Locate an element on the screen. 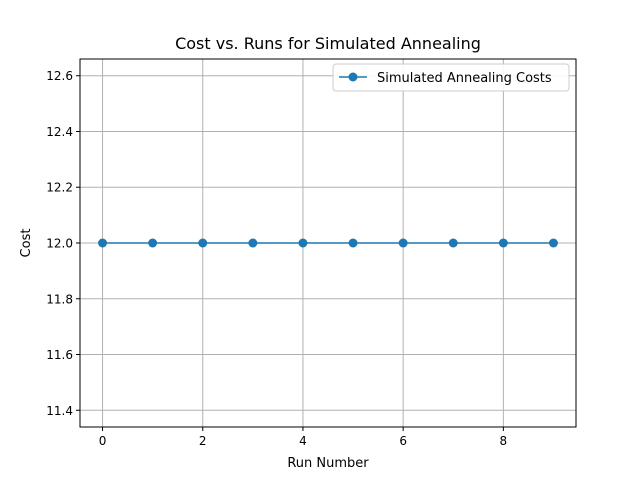  chart-title: Cost vs. Runs for Simulated Annealing is located at coordinates (328, 43).